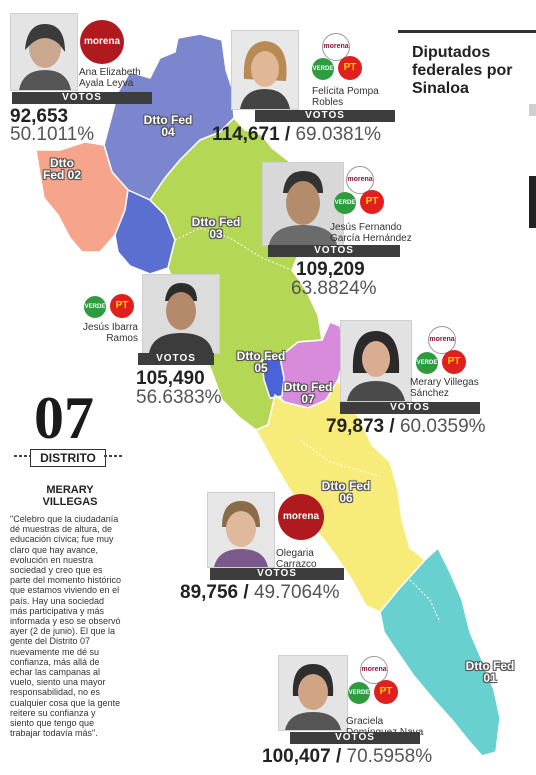  Describe the element at coordinates (308, 393) in the screenshot. I see `district-07-label: Dtto Fed 07` at that location.